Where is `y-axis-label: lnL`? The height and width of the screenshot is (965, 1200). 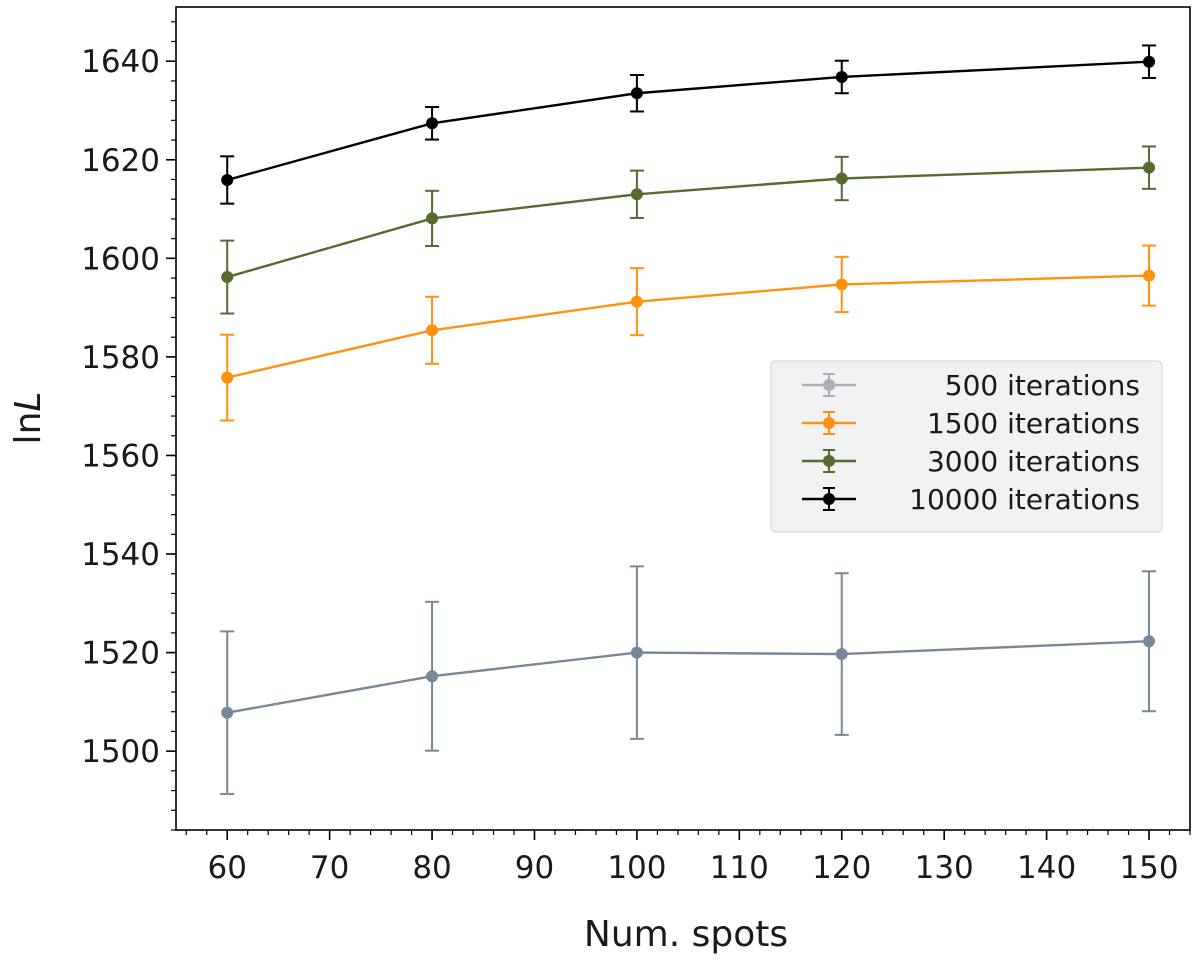 y-axis-label: lnL is located at coordinates (28, 418).